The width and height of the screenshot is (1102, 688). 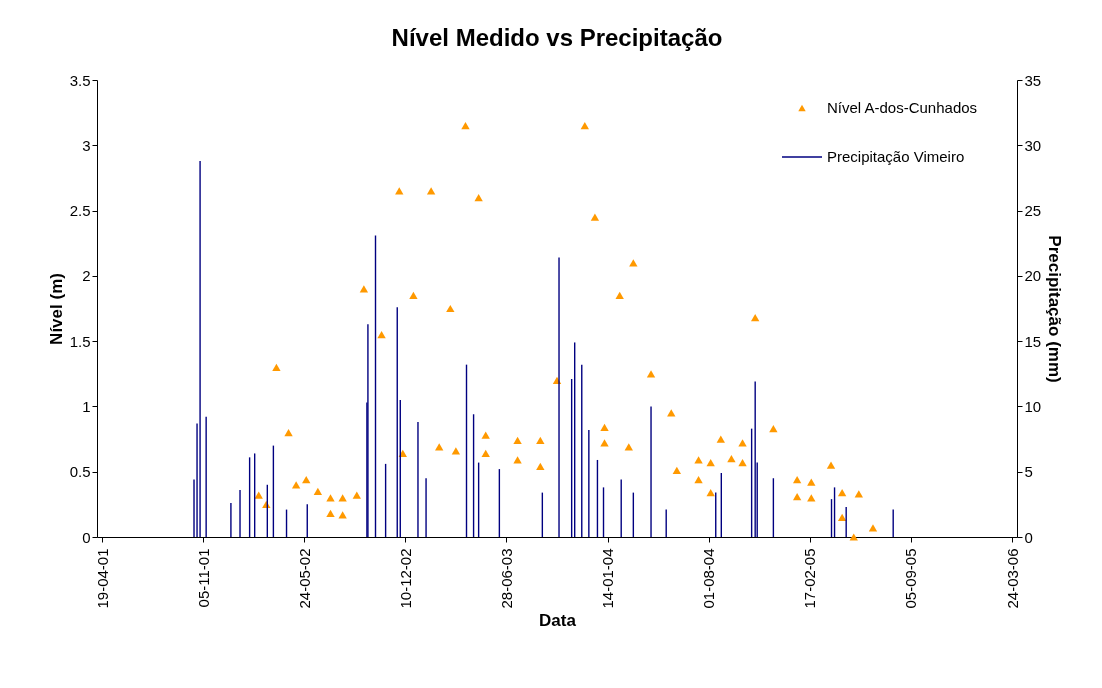 I want to click on x-tick-label: 24-03-06, so click(x=1012, y=578).